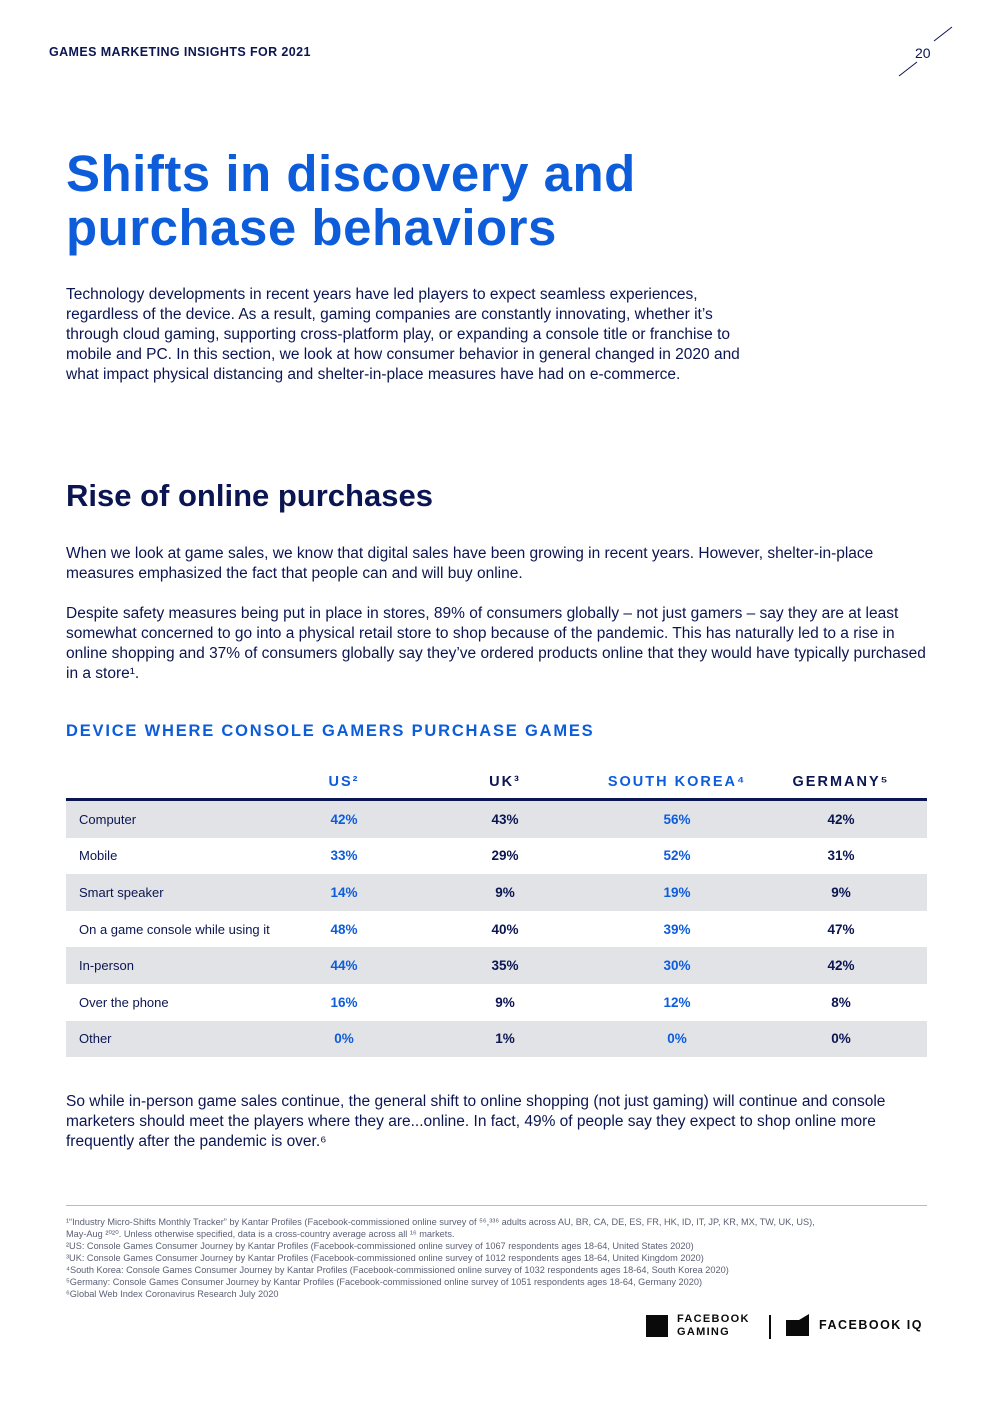 This screenshot has height=1403, width=992. I want to click on table-row: Mobile 33% 29% 52% 31%, so click(496, 856).